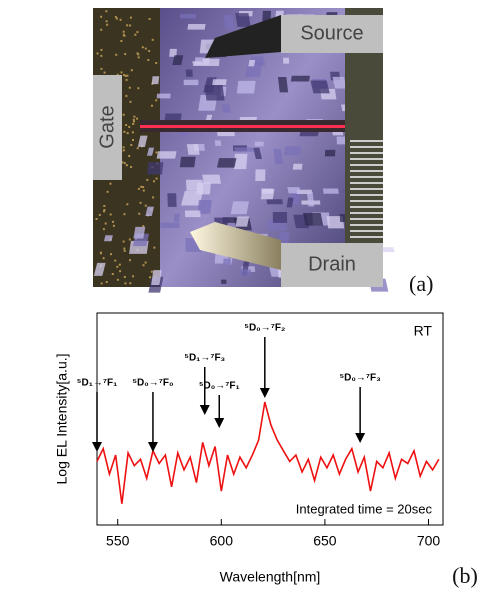  Describe the element at coordinates (332, 265) in the screenshot. I see `drain-label-box` at that location.